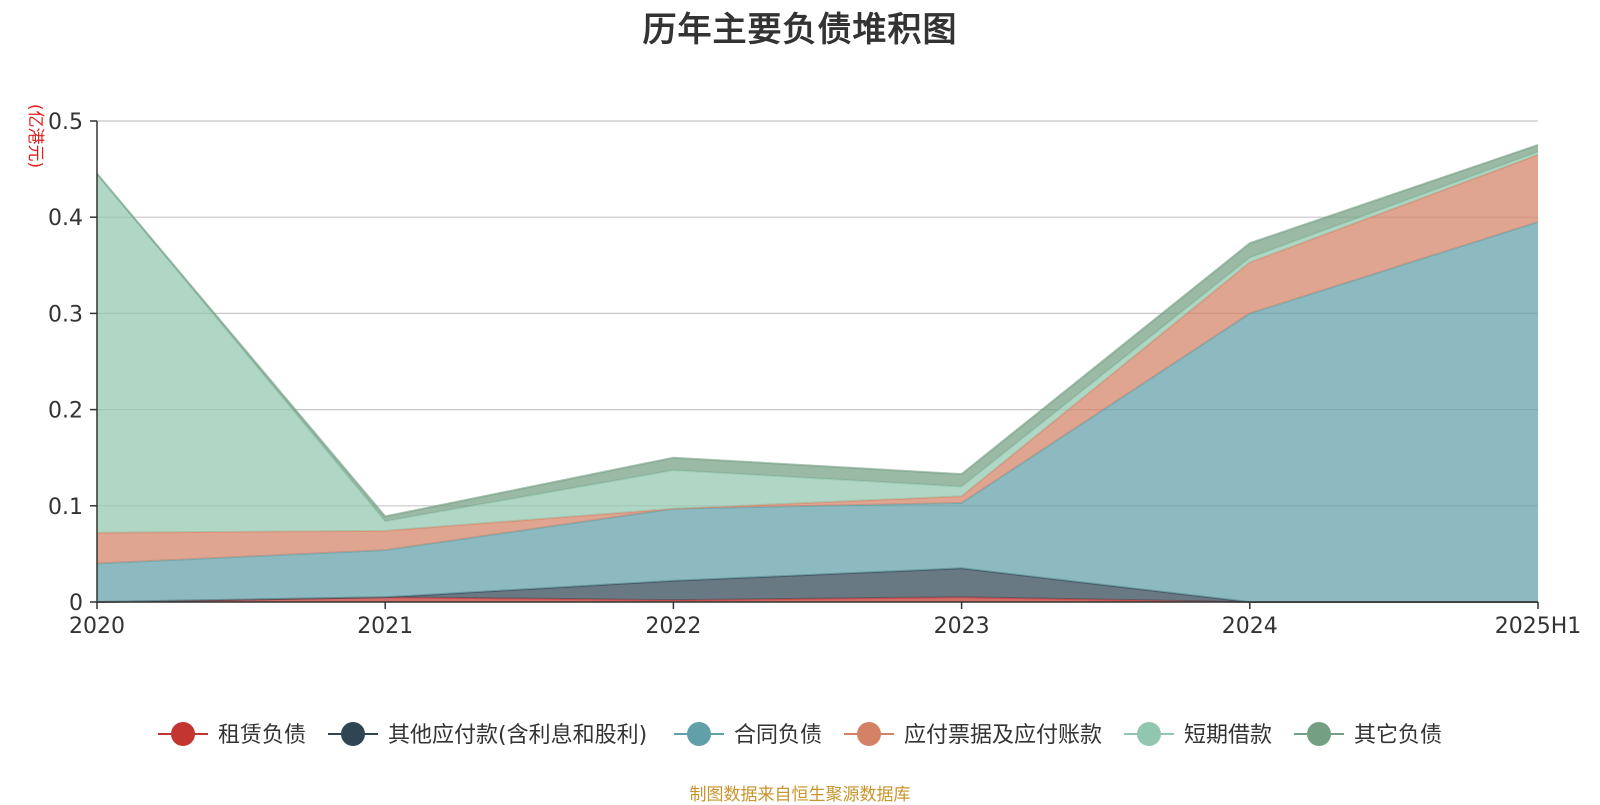 The width and height of the screenshot is (1600, 805). Describe the element at coordinates (1250, 626) in the screenshot. I see `x-tick-label: 2024` at that location.